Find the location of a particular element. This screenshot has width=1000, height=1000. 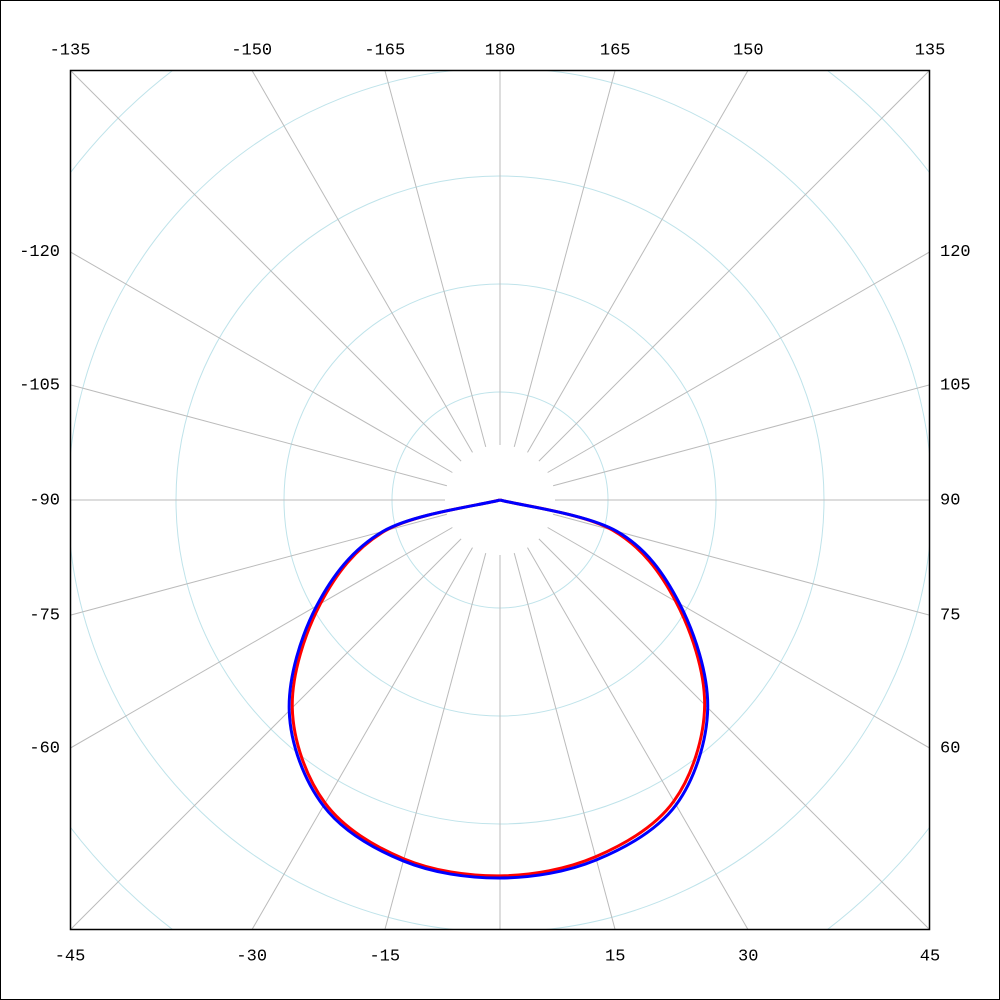

theta-tick-label: 15 is located at coordinates (615, 956).